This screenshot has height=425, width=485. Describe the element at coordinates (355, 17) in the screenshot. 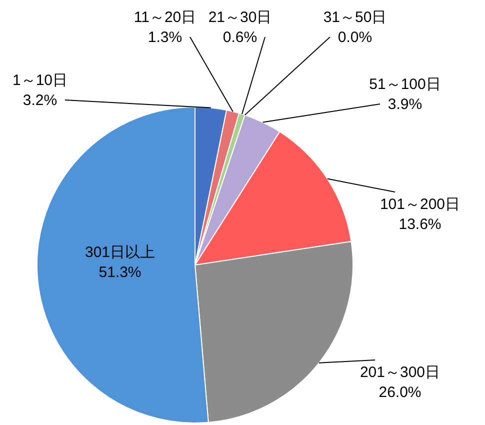

I see `category-label: 31～50日` at that location.